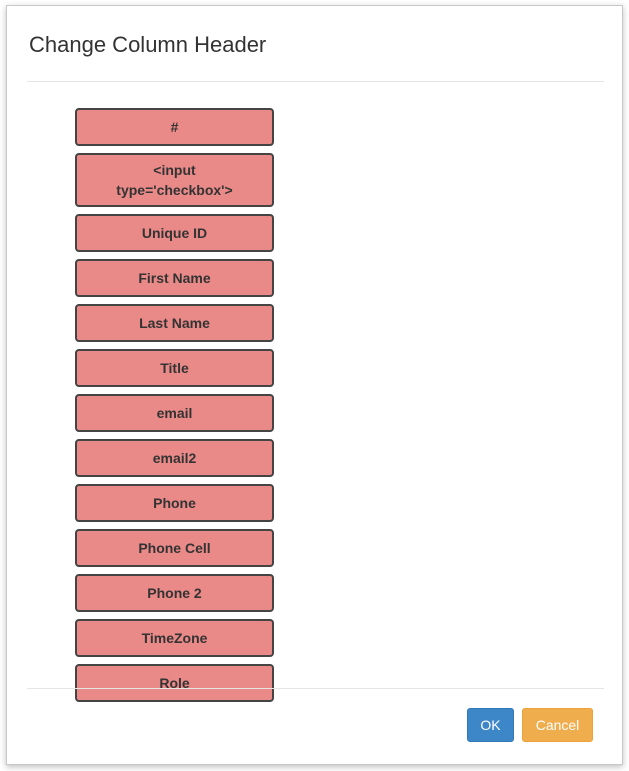 The image size is (629, 771). Describe the element at coordinates (174, 413) in the screenshot. I see `column-item: email` at that location.